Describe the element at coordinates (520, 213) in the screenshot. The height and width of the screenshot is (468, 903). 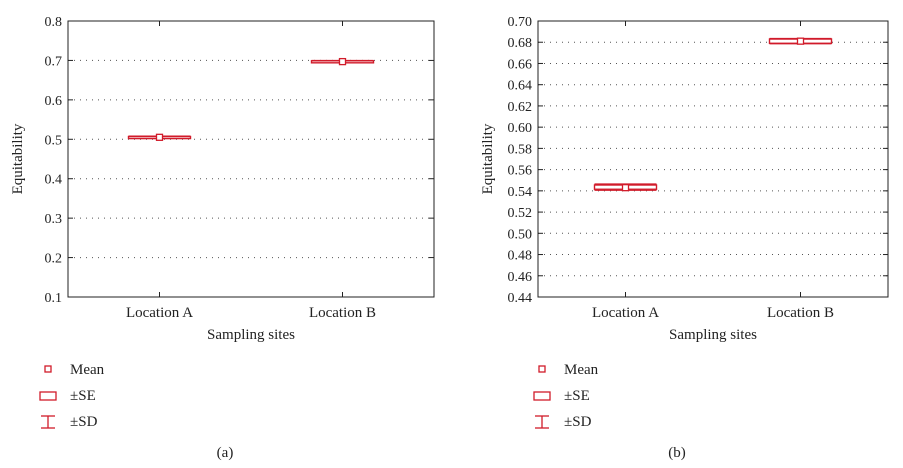
I see `y-tick-label: 0.52` at that location.